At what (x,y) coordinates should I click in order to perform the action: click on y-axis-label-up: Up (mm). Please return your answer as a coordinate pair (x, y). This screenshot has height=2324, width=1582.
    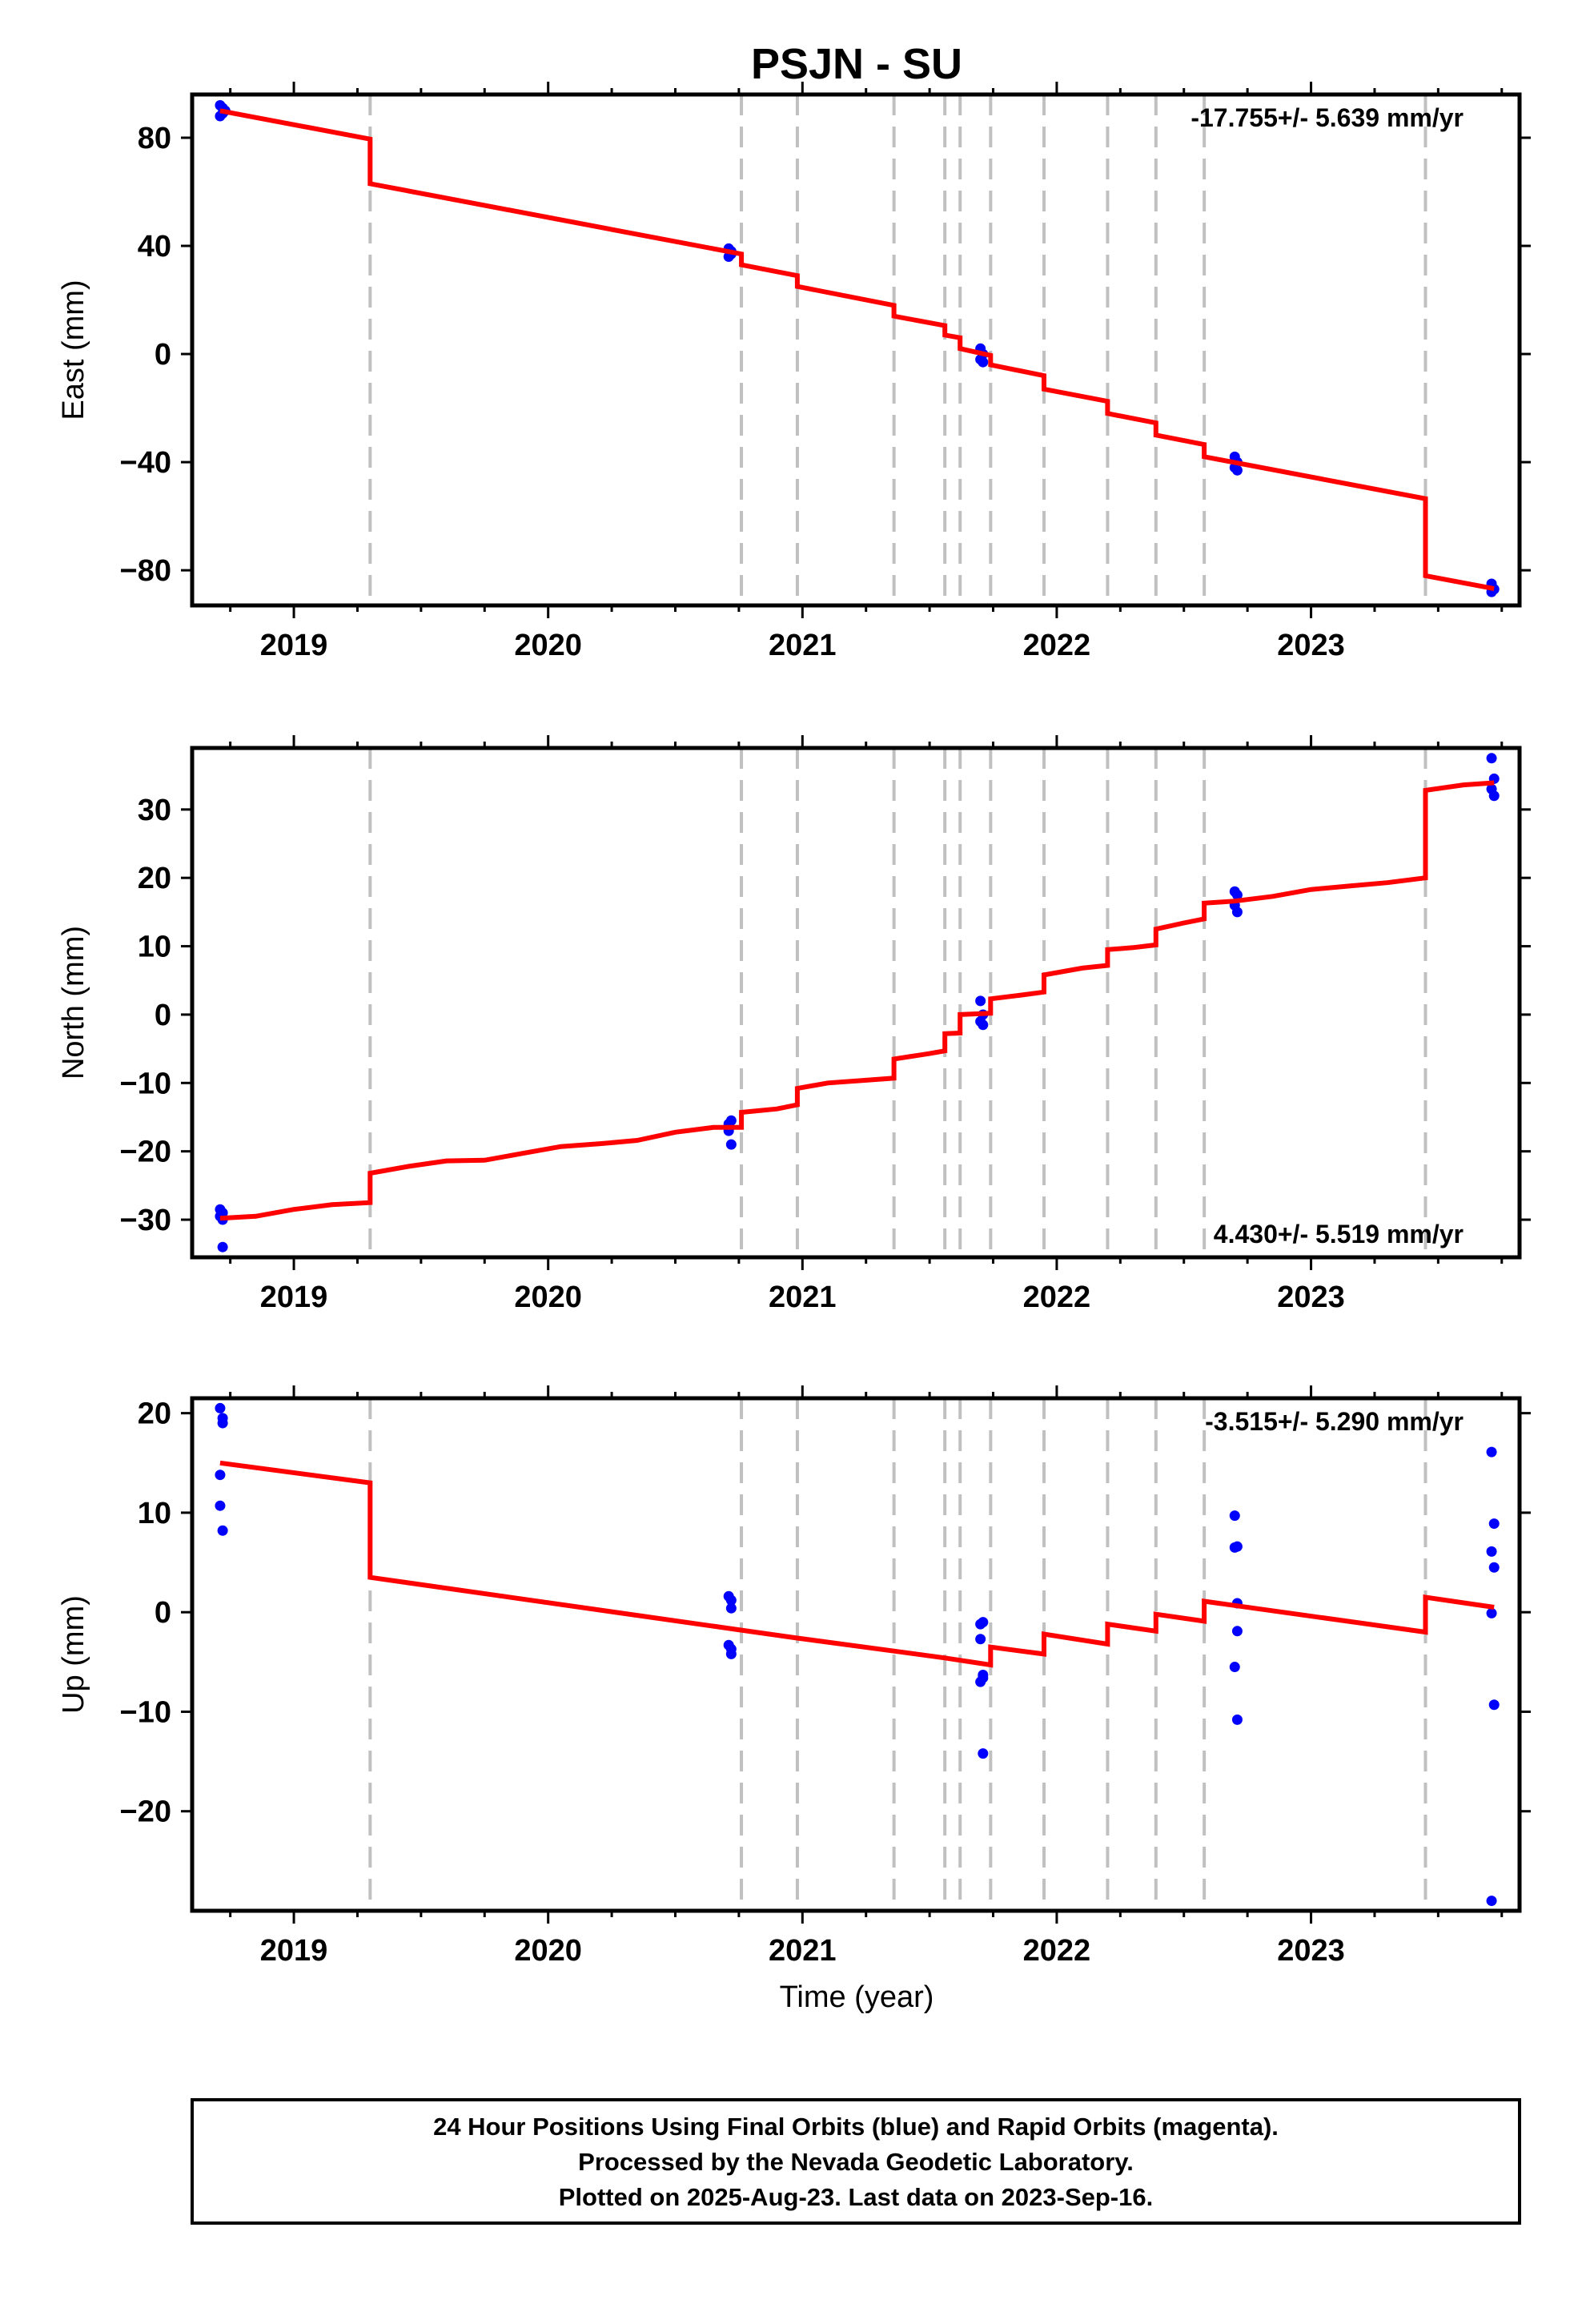
    Looking at the image, I should click on (74, 1655).